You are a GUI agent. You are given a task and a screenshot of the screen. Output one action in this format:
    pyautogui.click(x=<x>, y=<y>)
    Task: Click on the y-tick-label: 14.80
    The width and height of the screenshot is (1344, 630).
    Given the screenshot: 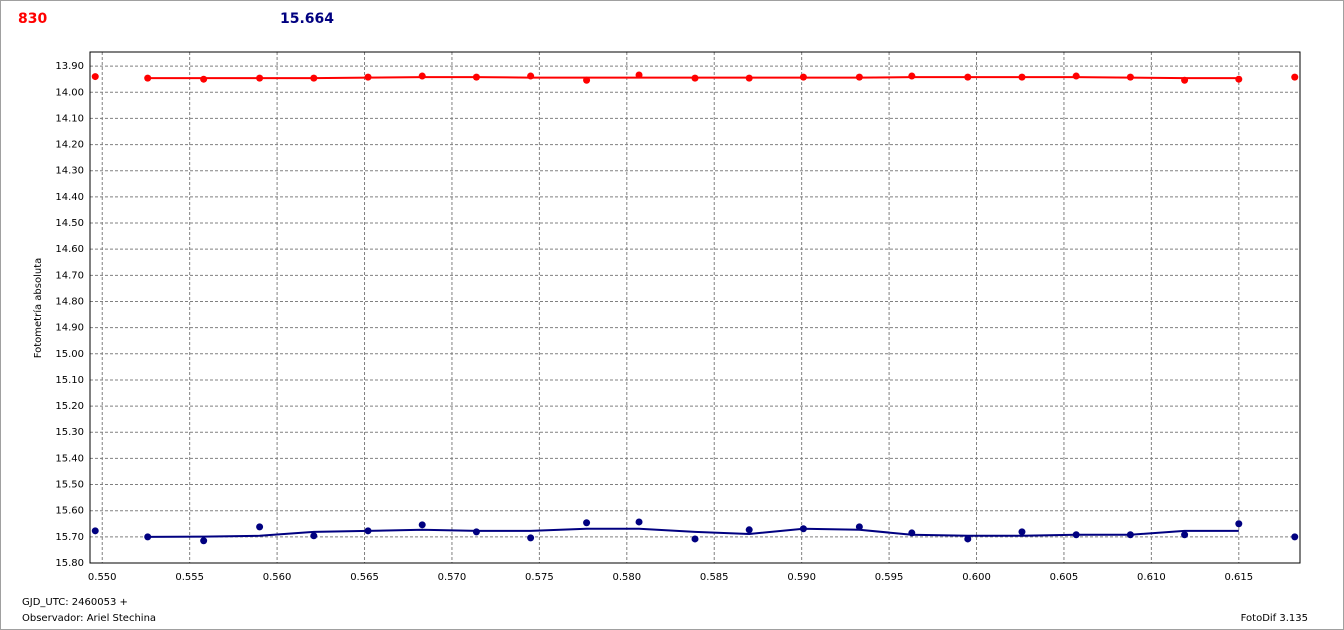 What is the action you would take?
    pyautogui.click(x=69, y=301)
    